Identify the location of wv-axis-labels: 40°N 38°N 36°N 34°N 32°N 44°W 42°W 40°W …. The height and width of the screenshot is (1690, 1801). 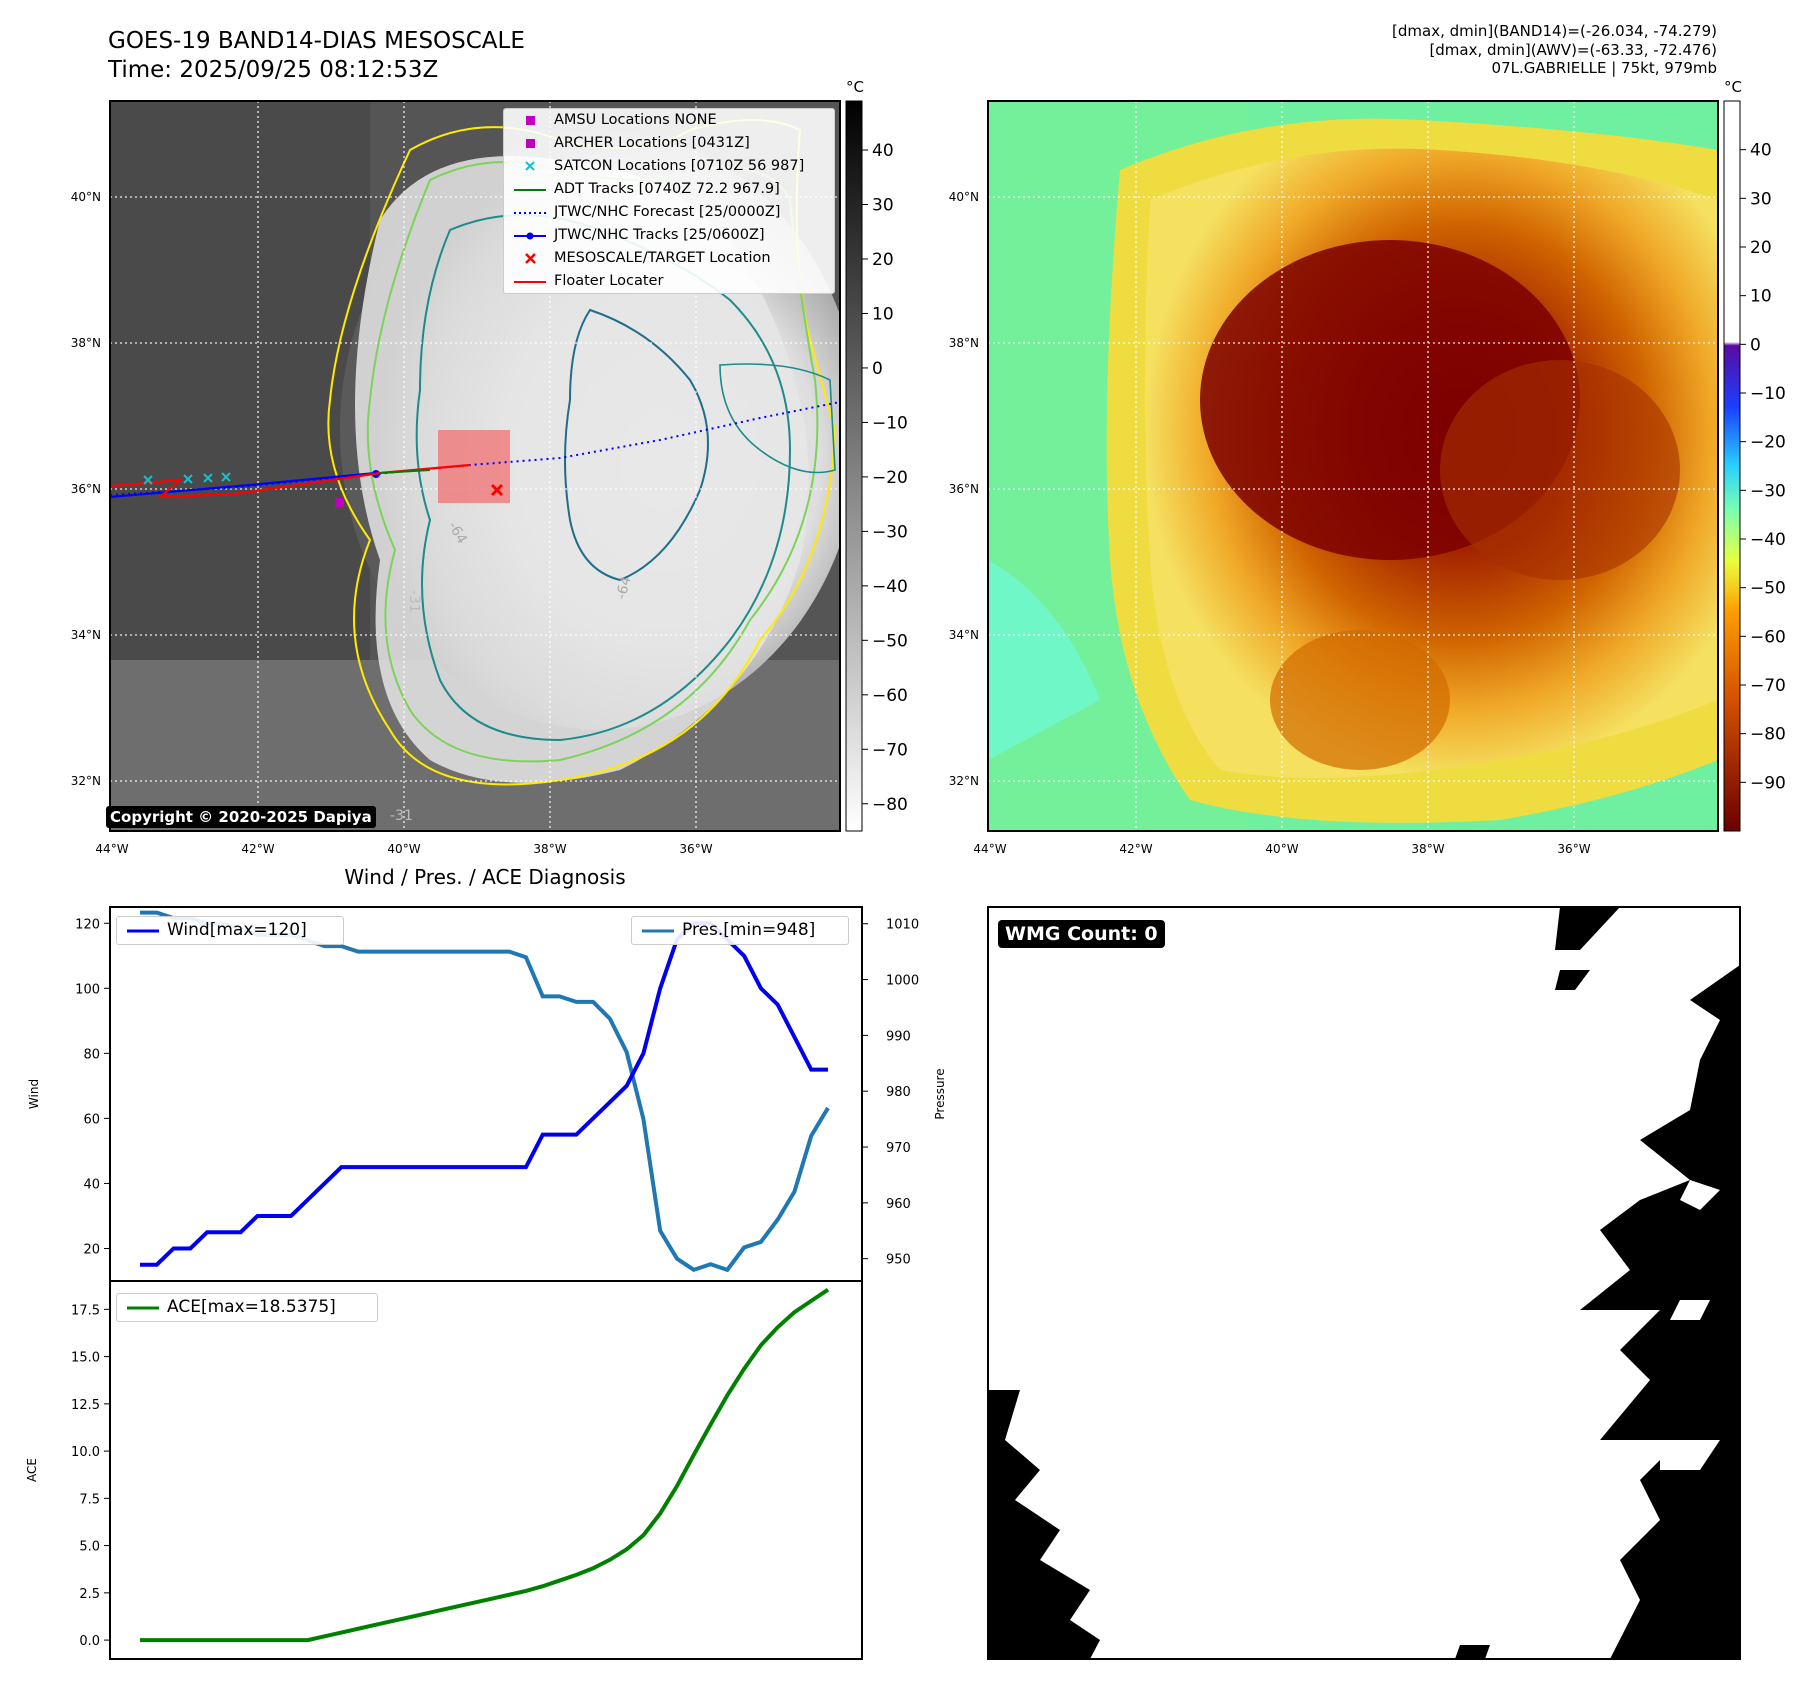
(1270, 523).